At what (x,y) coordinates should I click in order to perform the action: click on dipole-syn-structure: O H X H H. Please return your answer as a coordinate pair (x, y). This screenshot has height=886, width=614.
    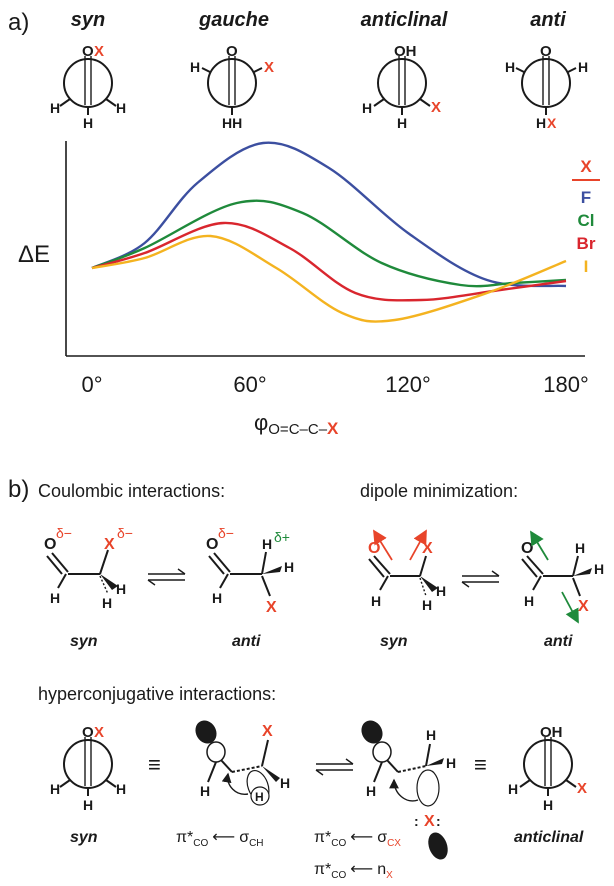
    Looking at the image, I should click on (407, 571).